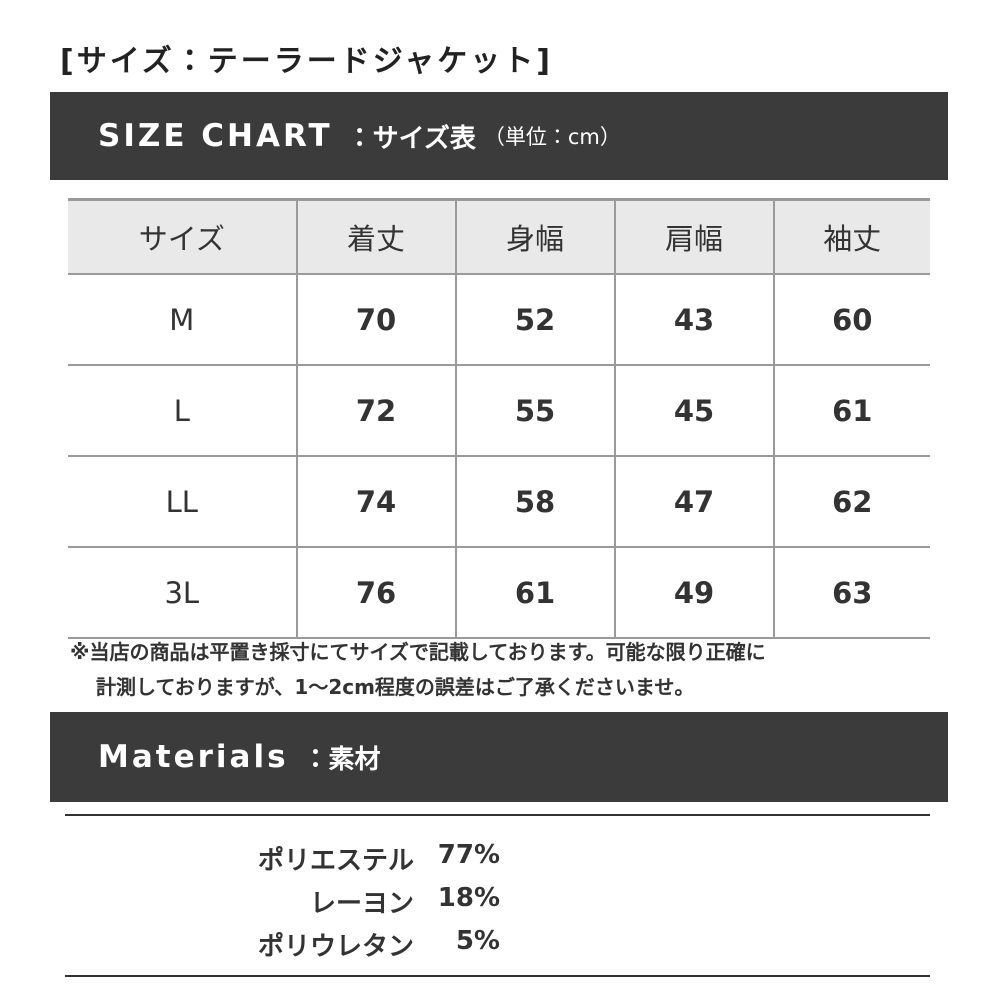 The image size is (1000, 1000). What do you see at coordinates (183, 501) in the screenshot?
I see `size-cell: LL` at bounding box center [183, 501].